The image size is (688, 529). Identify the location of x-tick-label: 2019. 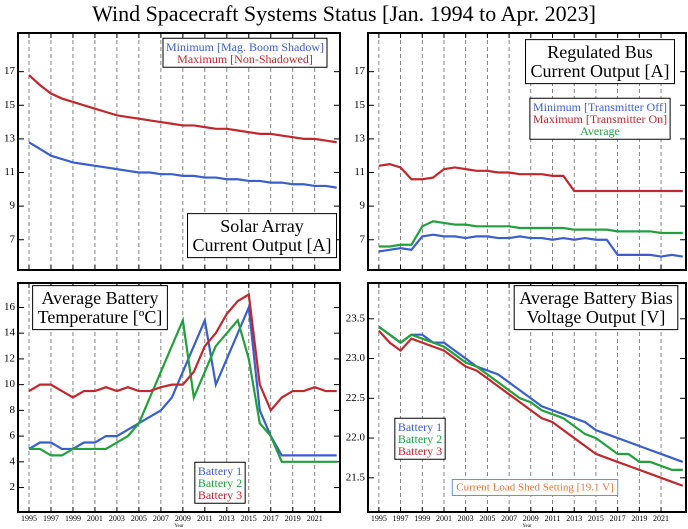
(639, 518).